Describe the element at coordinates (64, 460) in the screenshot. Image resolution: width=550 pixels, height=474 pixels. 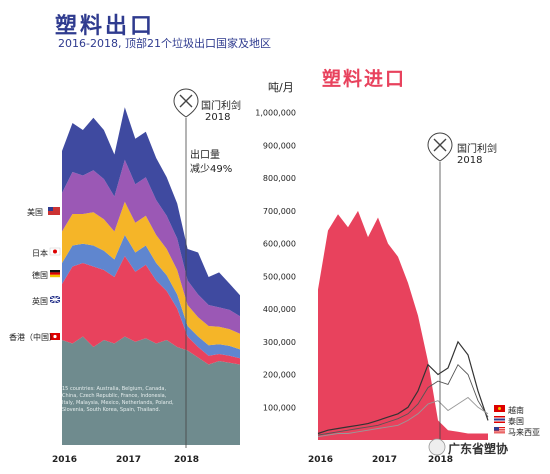
I see `x-tick-label-left: 2016` at that location.